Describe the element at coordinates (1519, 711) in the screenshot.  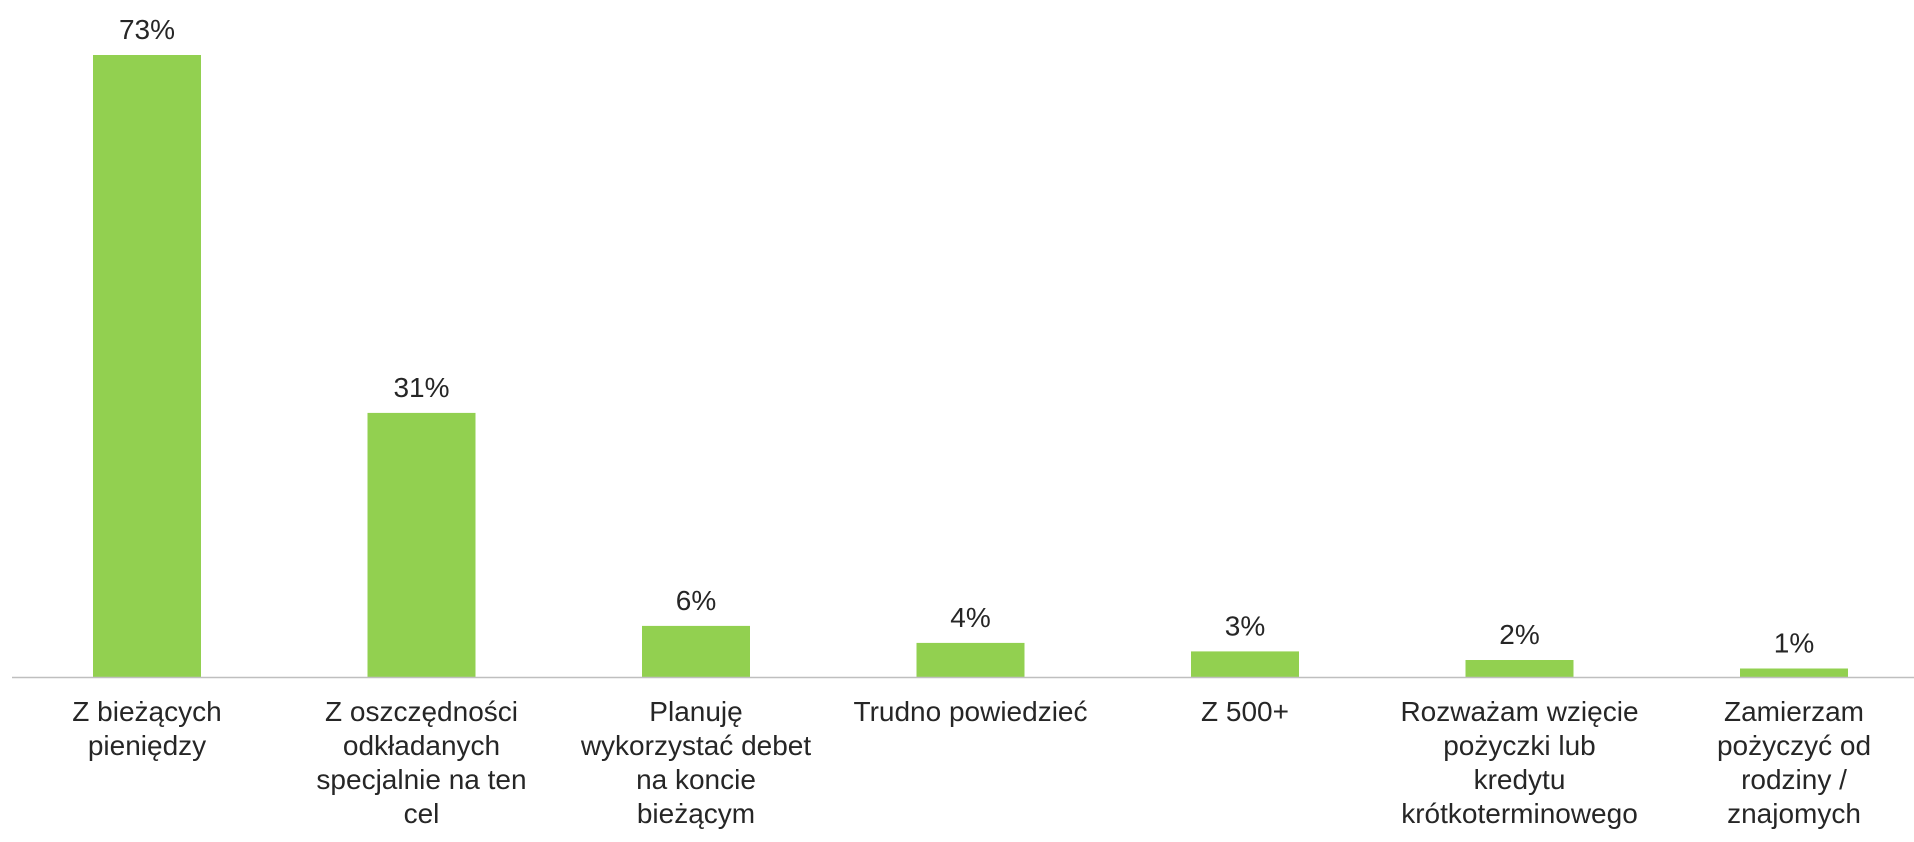
I see `category-label-line: Rozważam wzięcie` at that location.